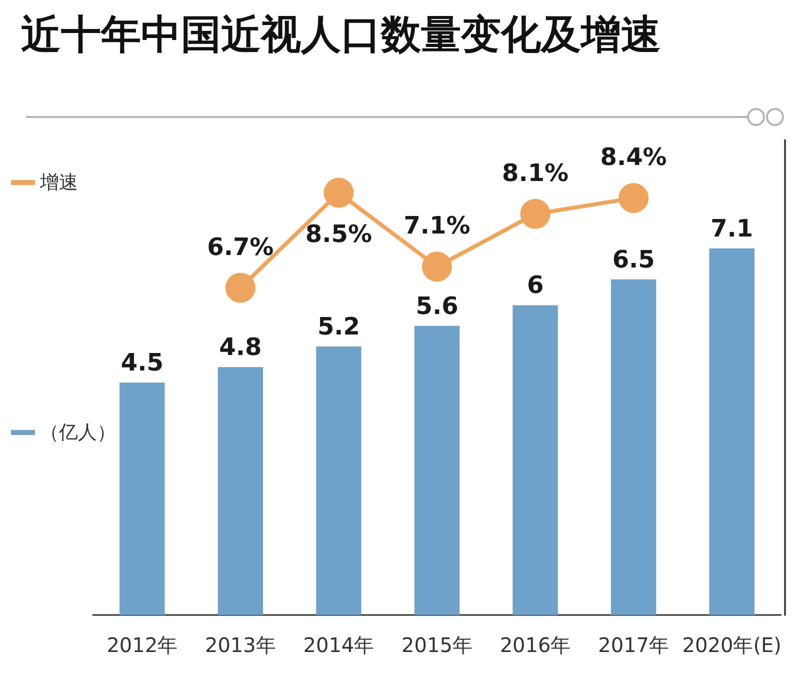 This screenshot has height=678, width=800. What do you see at coordinates (634, 645) in the screenshot?
I see `x-tick-label: 2017年` at bounding box center [634, 645].